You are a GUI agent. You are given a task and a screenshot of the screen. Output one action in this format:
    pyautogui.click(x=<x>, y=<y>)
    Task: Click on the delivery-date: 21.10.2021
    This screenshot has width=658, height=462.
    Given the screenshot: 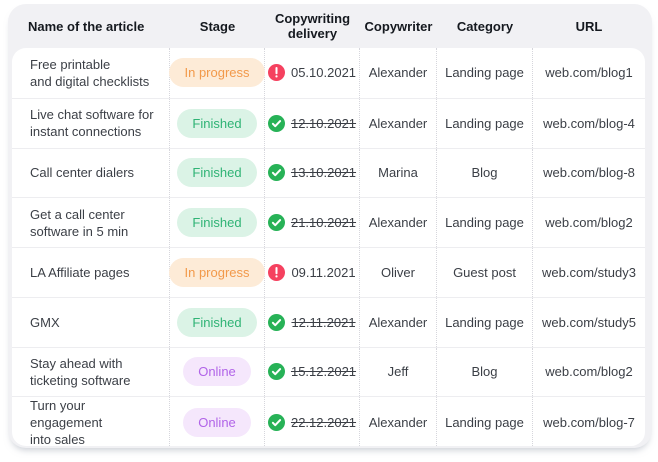 What is the action you would take?
    pyautogui.click(x=323, y=223)
    